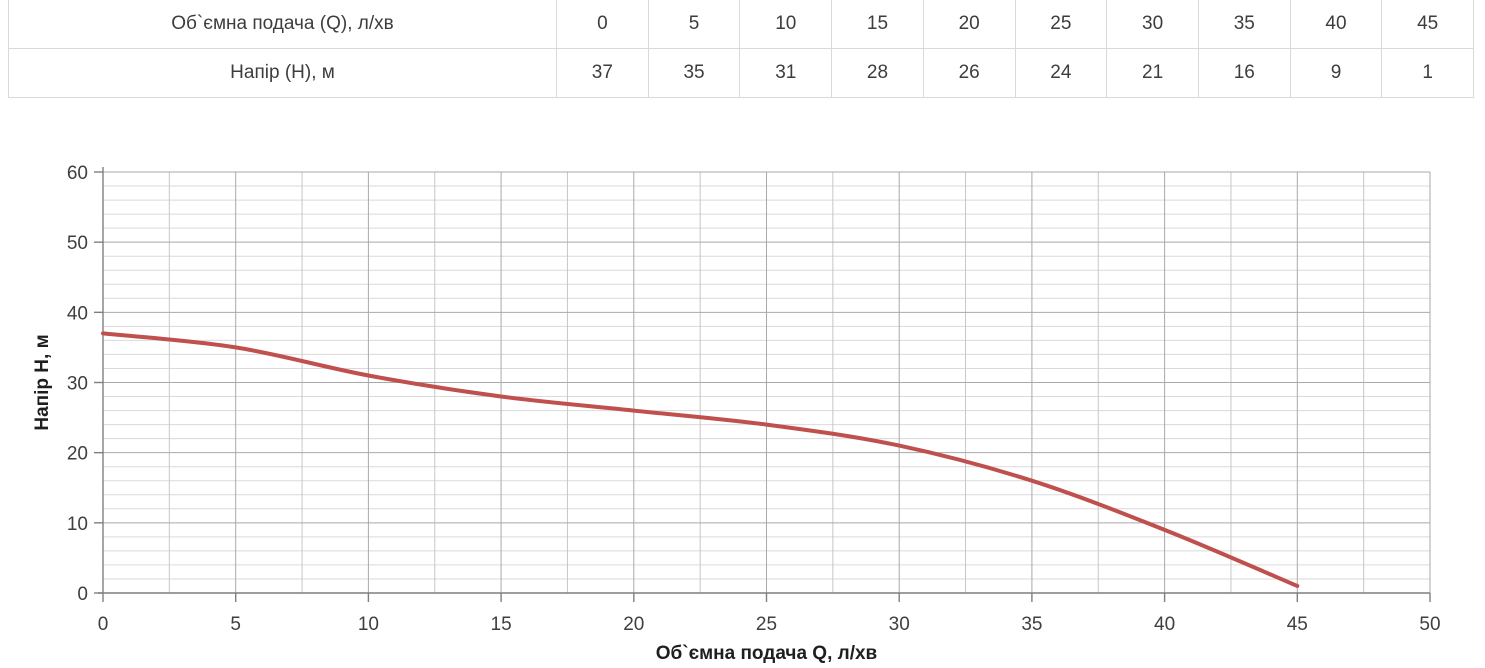 The image size is (1485, 668). Describe the element at coordinates (77, 313) in the screenshot. I see `y-tick-label: 40` at that location.